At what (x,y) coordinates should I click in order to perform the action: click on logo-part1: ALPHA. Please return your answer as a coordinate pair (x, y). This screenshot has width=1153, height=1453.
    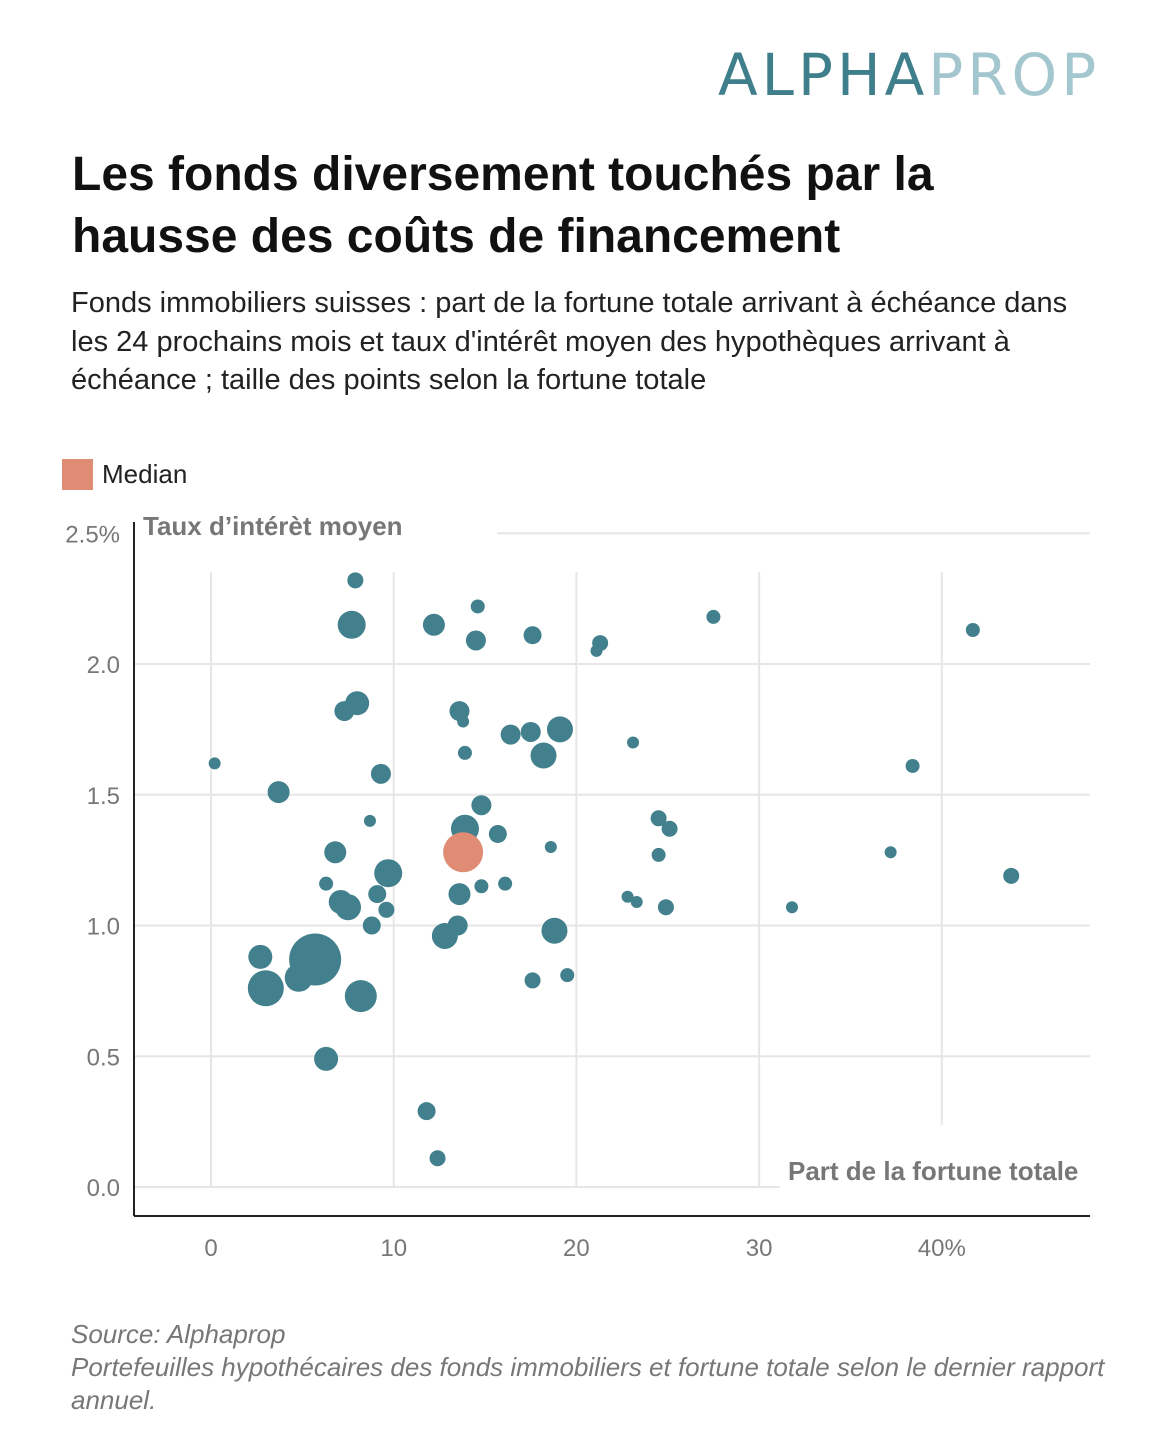
    Looking at the image, I should click on (823, 75).